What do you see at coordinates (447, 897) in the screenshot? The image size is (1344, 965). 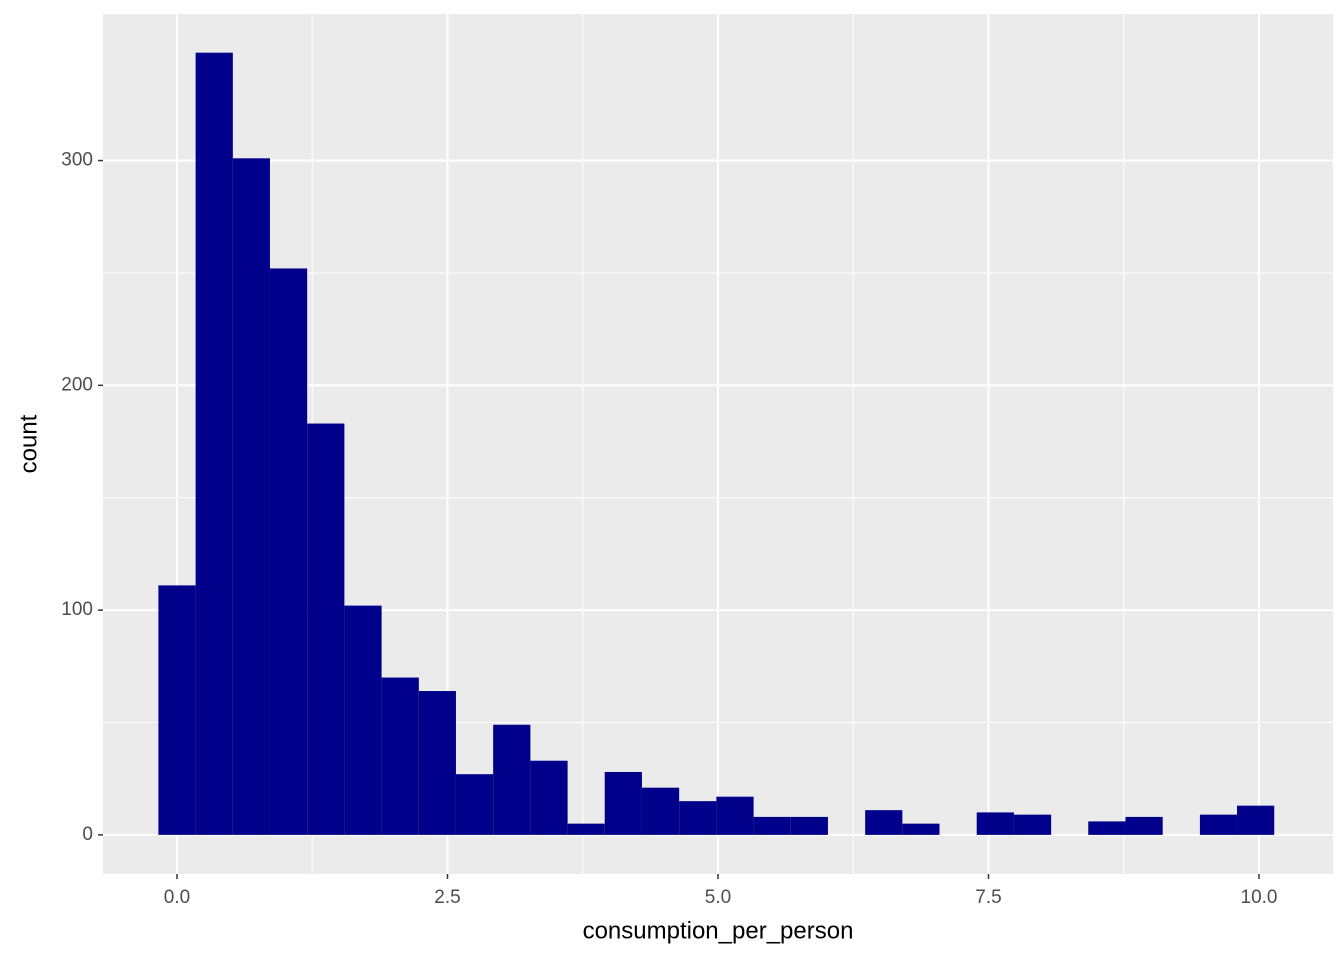 I see `x-tick-label: 2.5` at bounding box center [447, 897].